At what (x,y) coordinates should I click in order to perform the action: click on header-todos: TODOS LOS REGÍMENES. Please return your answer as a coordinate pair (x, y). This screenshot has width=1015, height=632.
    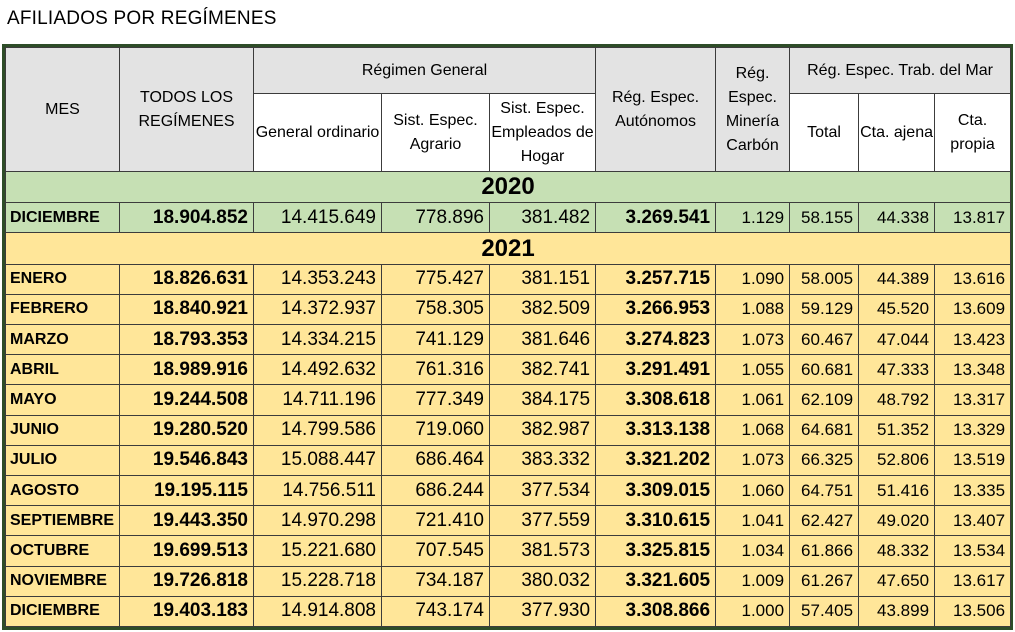
    Looking at the image, I should click on (186, 109).